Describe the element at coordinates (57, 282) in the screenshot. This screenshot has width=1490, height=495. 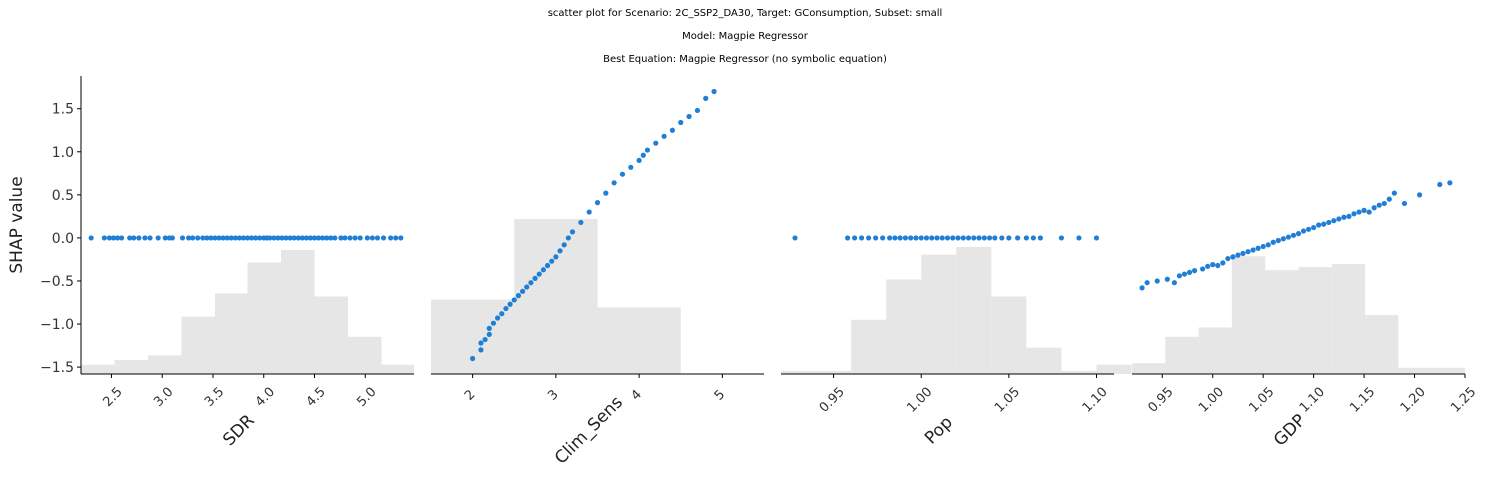
I see `y-tick-label: −0.5` at that location.